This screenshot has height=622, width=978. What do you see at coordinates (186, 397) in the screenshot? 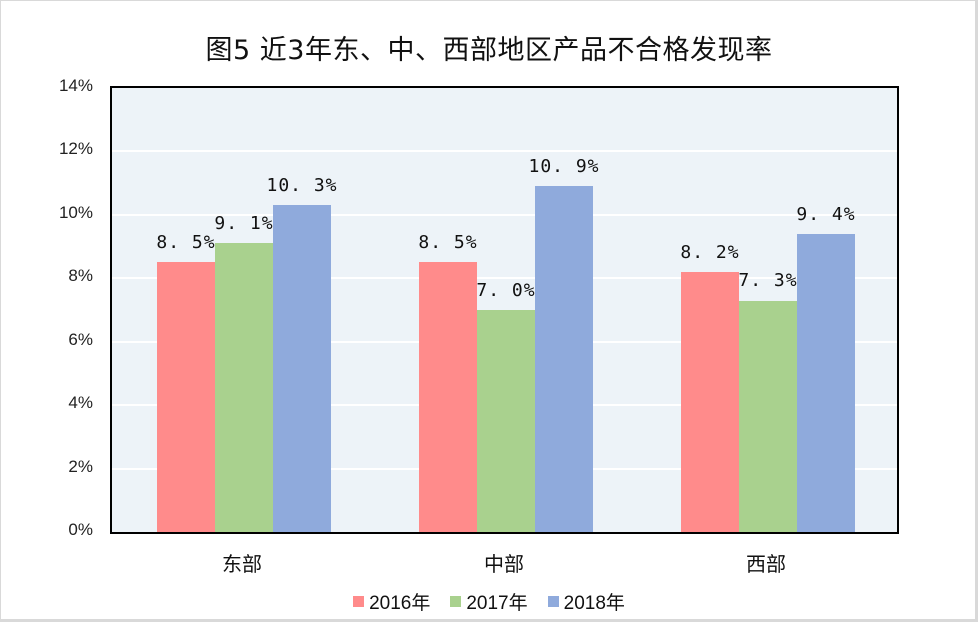
I see `bar-east-2016` at bounding box center [186, 397].